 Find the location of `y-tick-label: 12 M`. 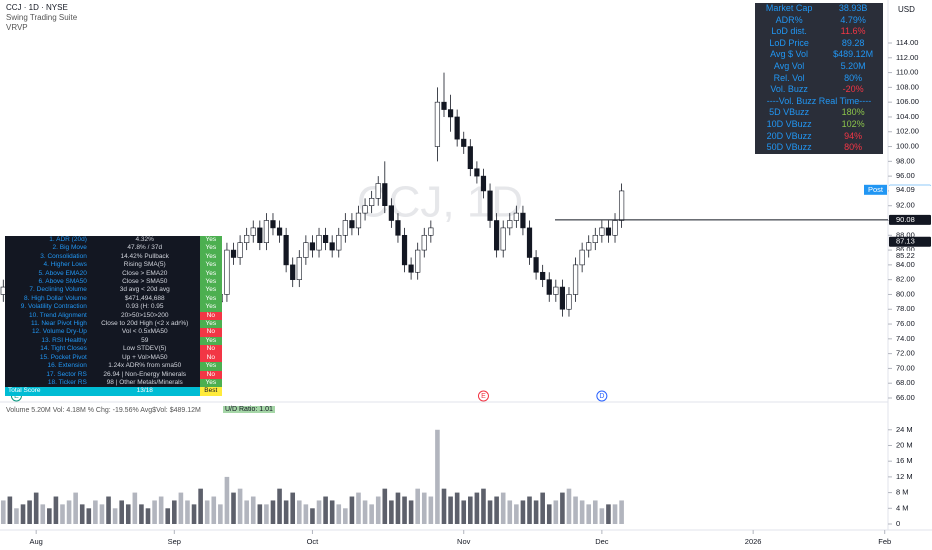

y-tick-label: 12 M is located at coordinates (904, 476).